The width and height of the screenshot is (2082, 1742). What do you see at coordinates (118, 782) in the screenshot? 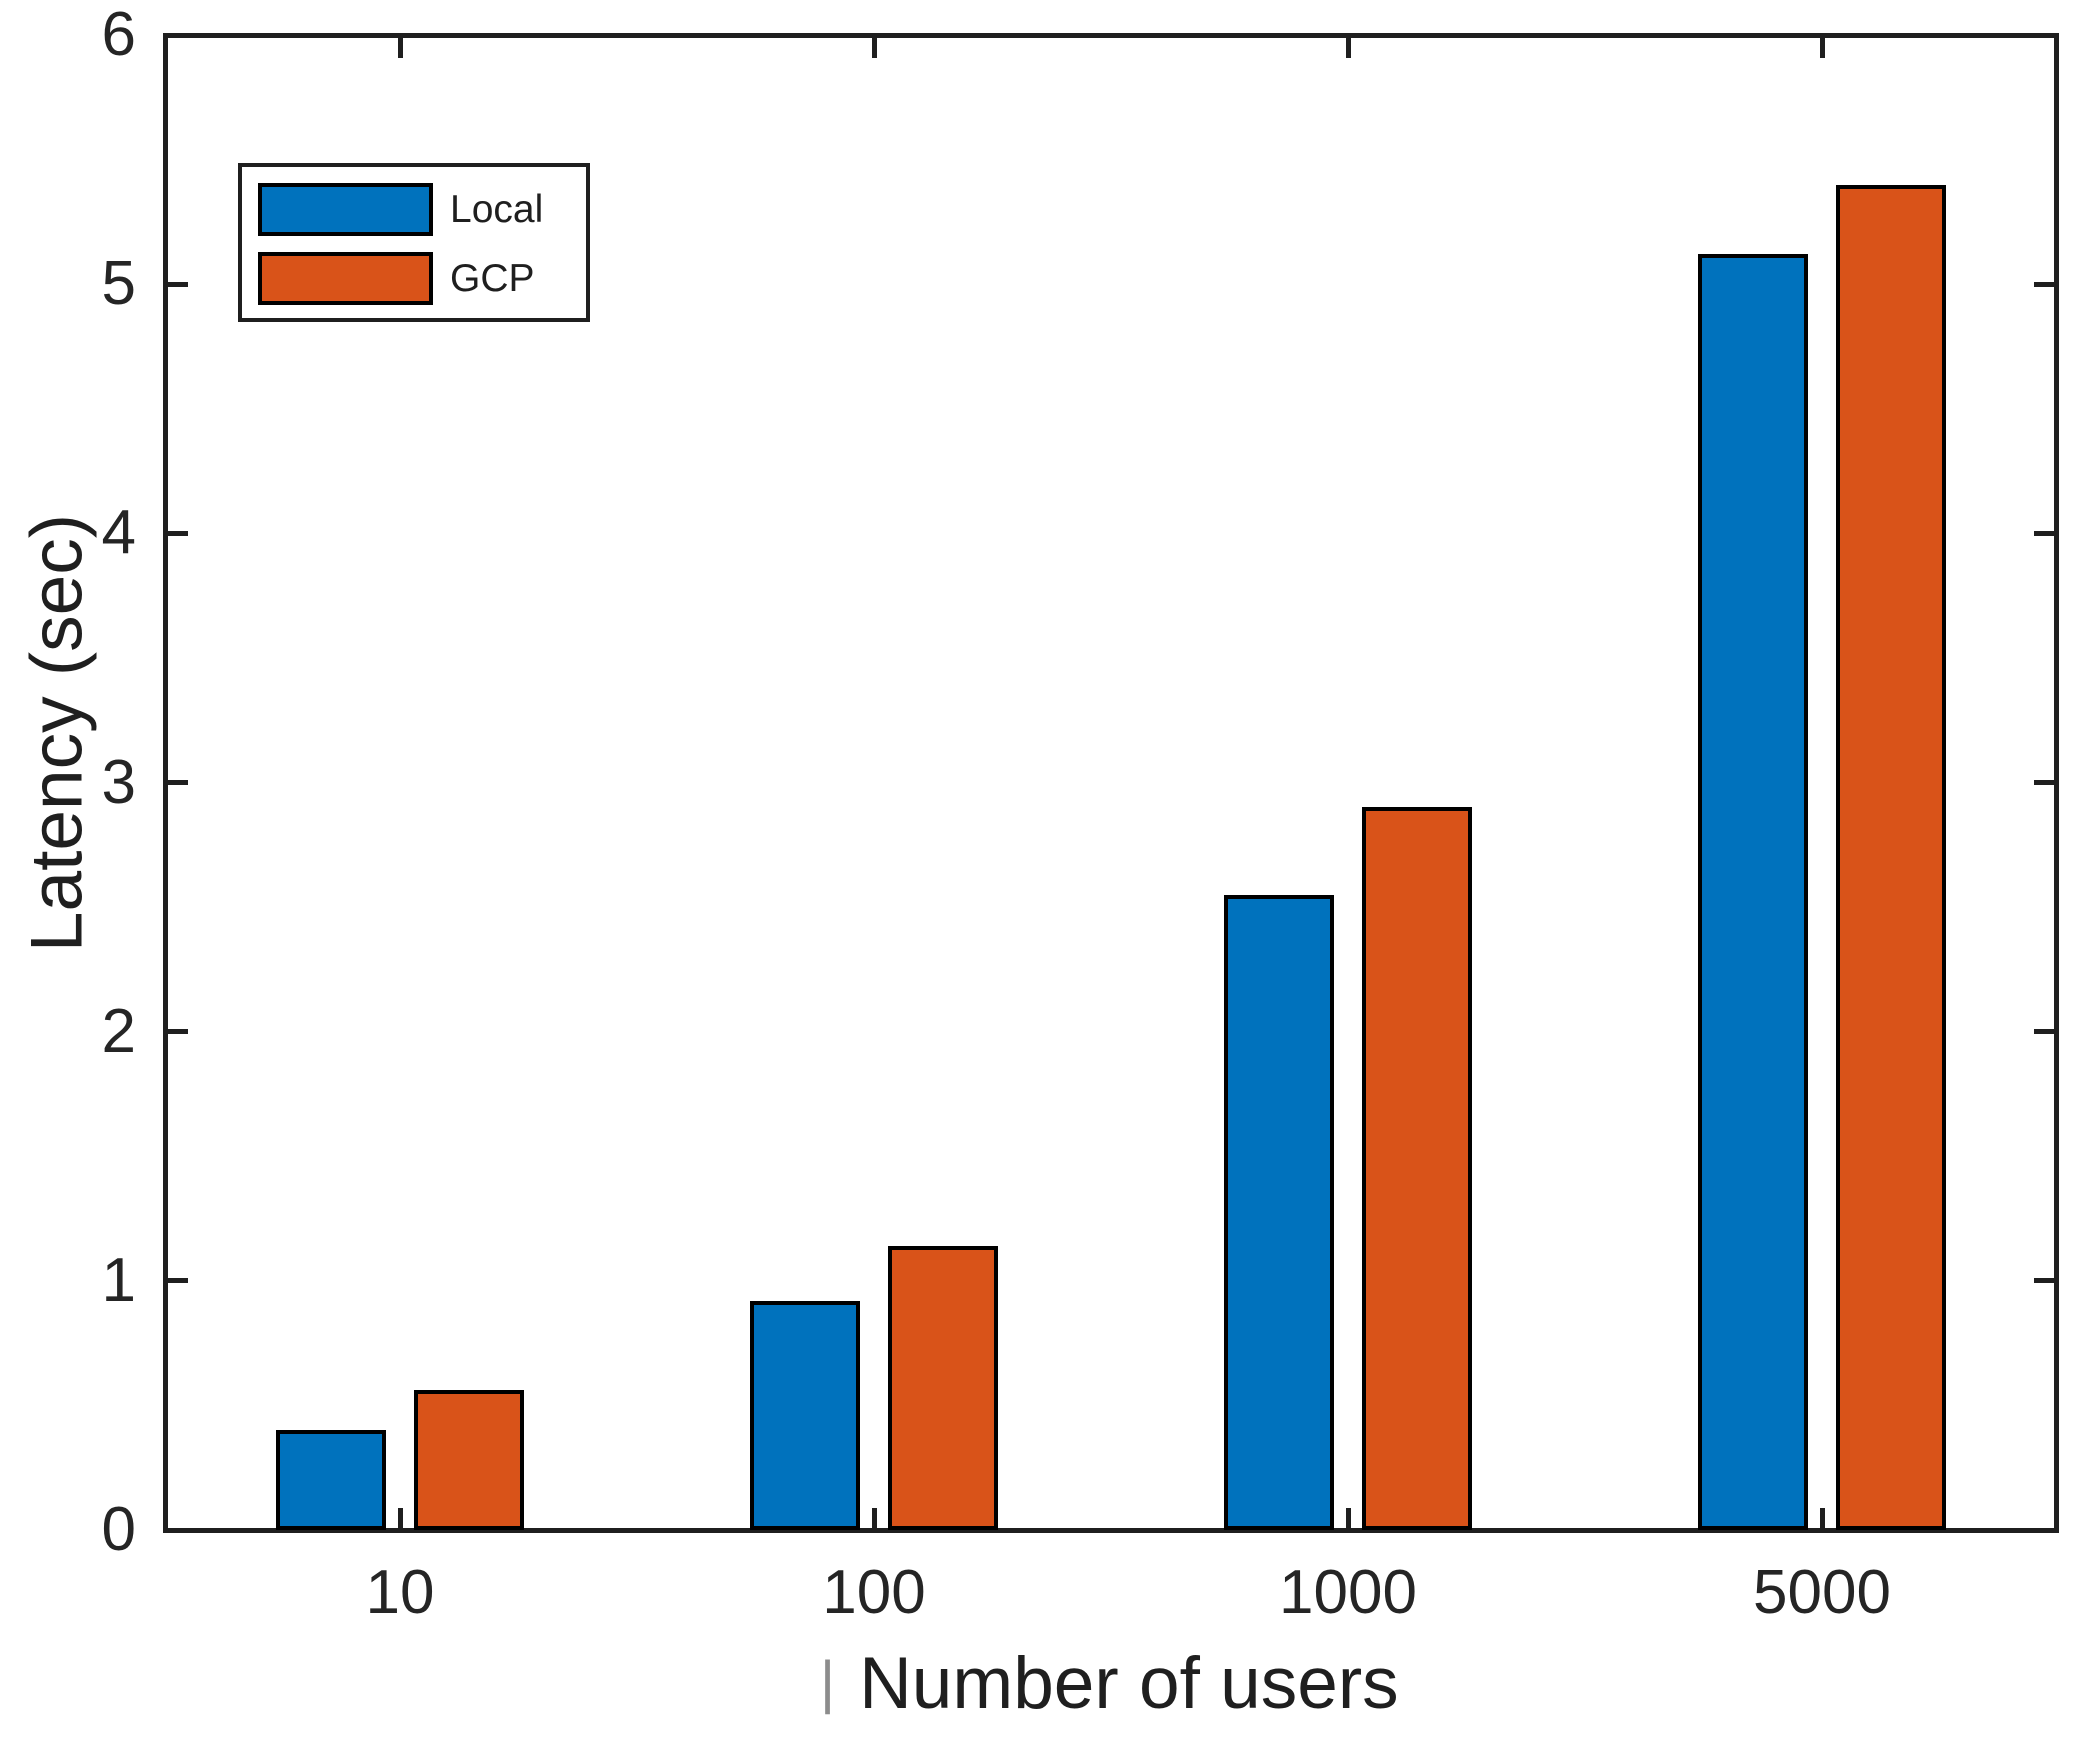
I see `y-tick-label: 3` at bounding box center [118, 782].